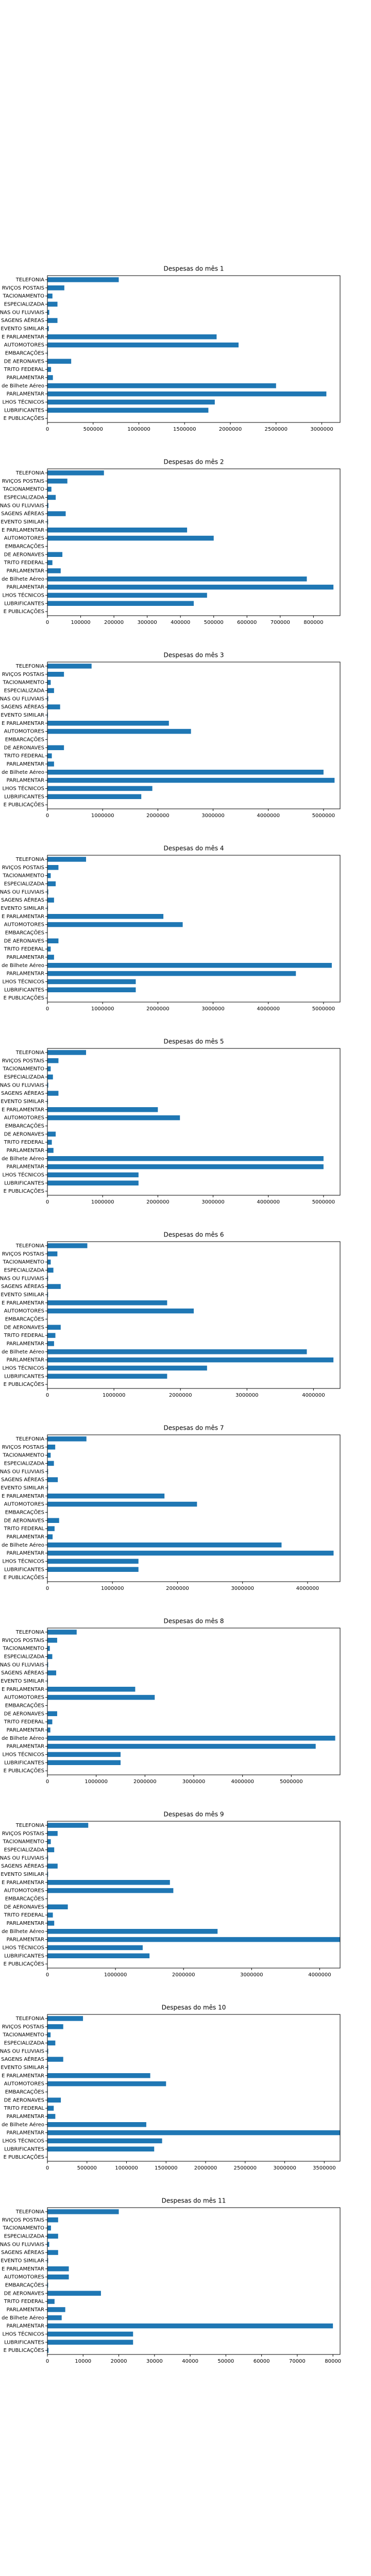  What do you see at coordinates (80, 622) in the screenshot?
I see `x-tick-label: 100000` at bounding box center [80, 622].